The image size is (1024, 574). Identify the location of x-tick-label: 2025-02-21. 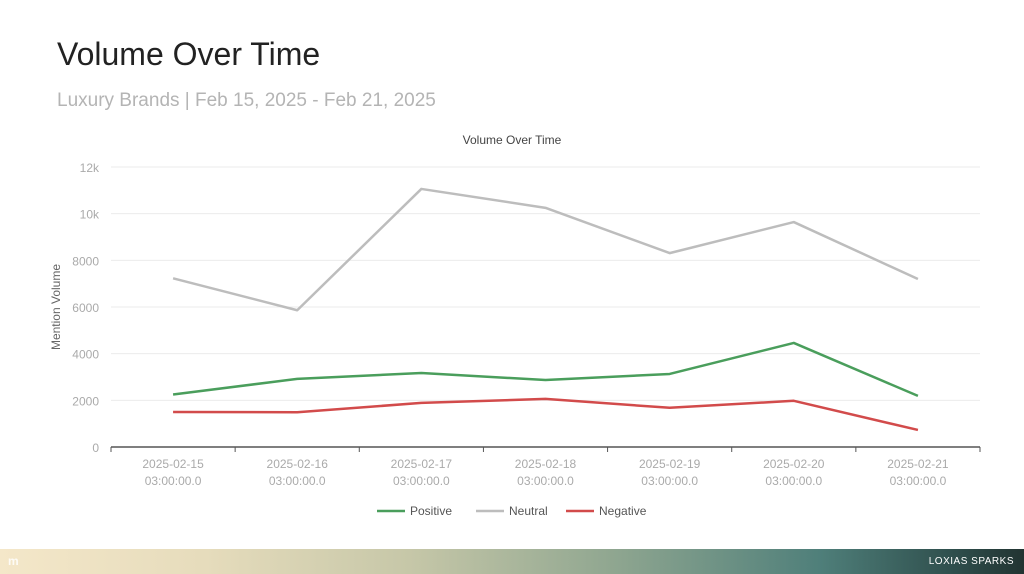
(918, 464).